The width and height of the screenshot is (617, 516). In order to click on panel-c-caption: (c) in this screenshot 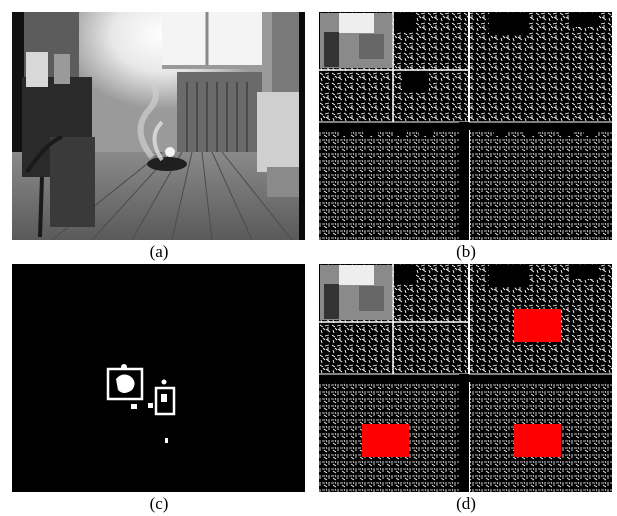, I will do `click(159, 503)`.